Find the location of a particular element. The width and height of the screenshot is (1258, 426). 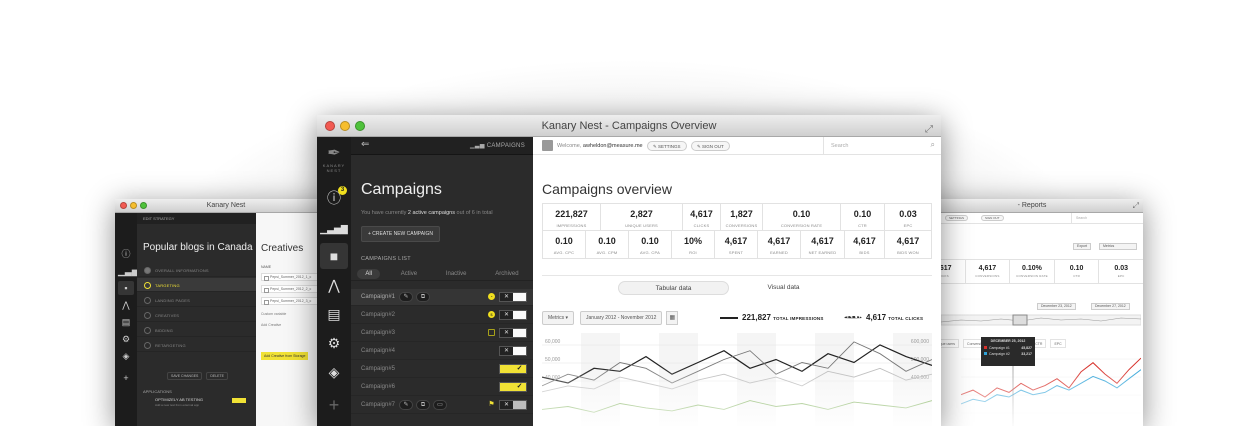

search-input: Search ⌕ is located at coordinates (882, 145).